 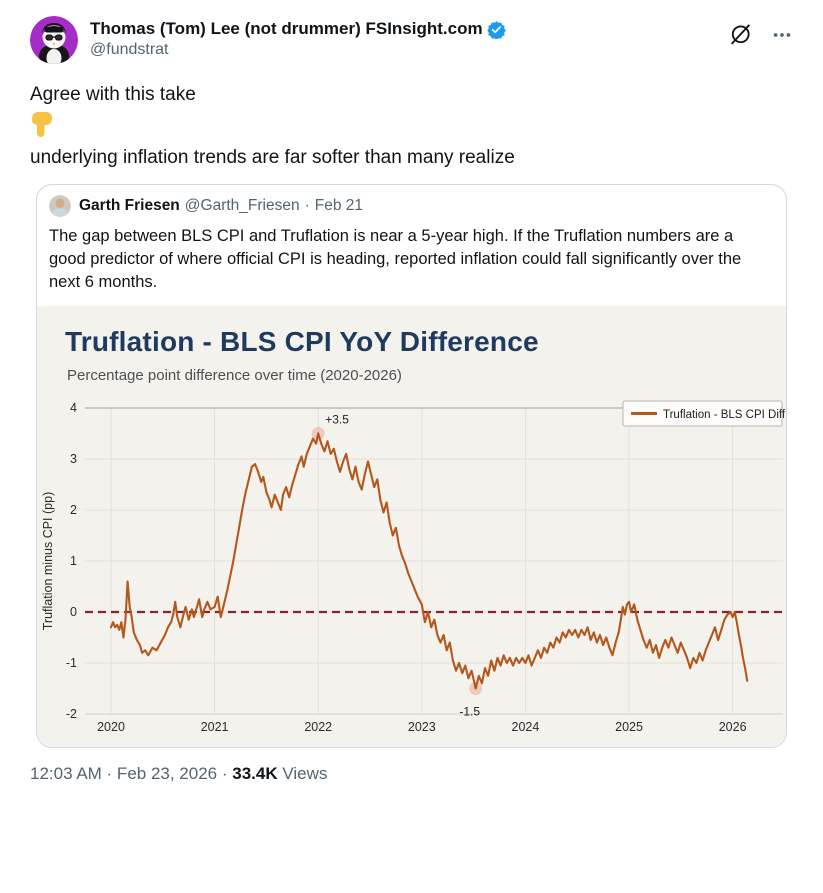 I want to click on grok-icon, so click(x=740, y=34).